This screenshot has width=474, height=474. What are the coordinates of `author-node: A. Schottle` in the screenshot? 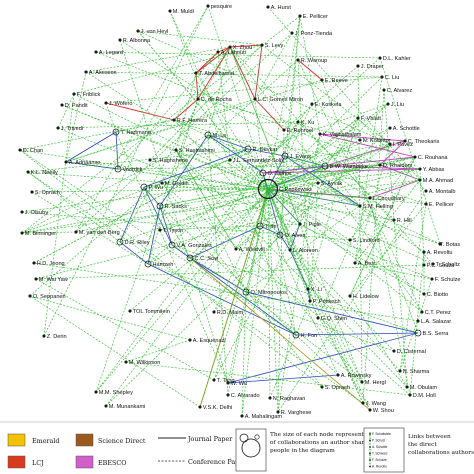 It's located at (404, 129).